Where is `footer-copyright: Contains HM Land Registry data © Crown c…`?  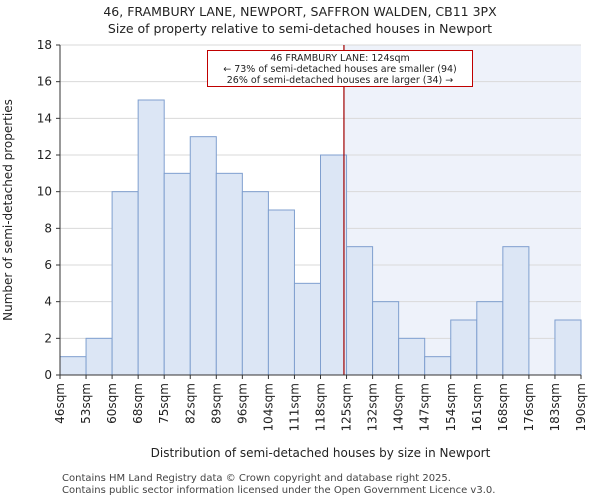
footer-copyright: Contains HM Land Registry data © Crown c… is located at coordinates (256, 478).